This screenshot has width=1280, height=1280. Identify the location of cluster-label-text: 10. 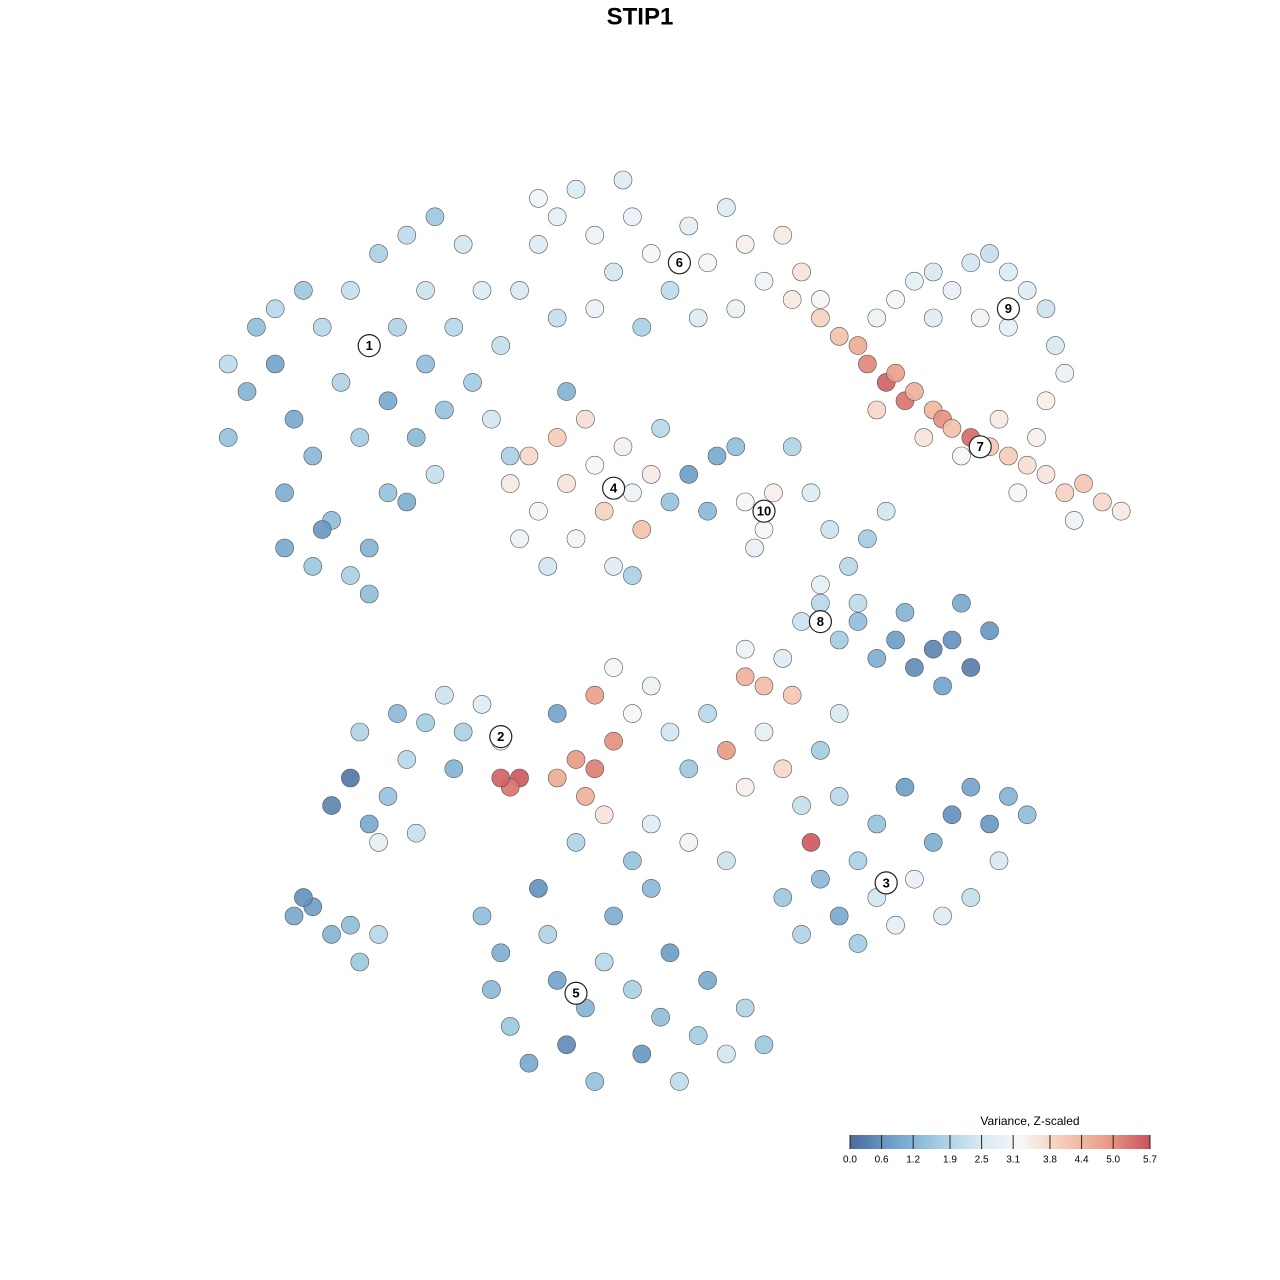
(764, 511).